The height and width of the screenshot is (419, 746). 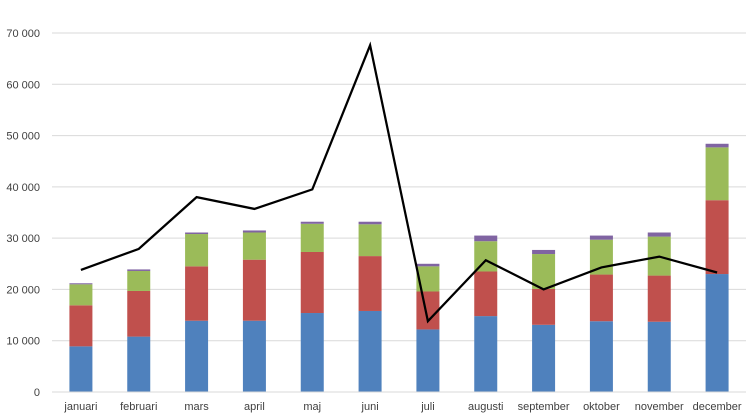 I want to click on y-tick-label: 40 000, so click(x=23, y=188).